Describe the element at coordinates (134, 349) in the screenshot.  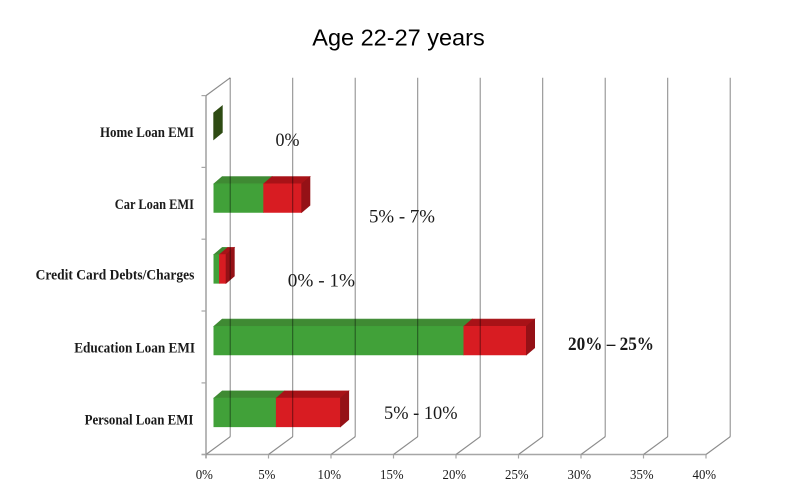
I see `svg-text: Education Loan EMI` at that location.